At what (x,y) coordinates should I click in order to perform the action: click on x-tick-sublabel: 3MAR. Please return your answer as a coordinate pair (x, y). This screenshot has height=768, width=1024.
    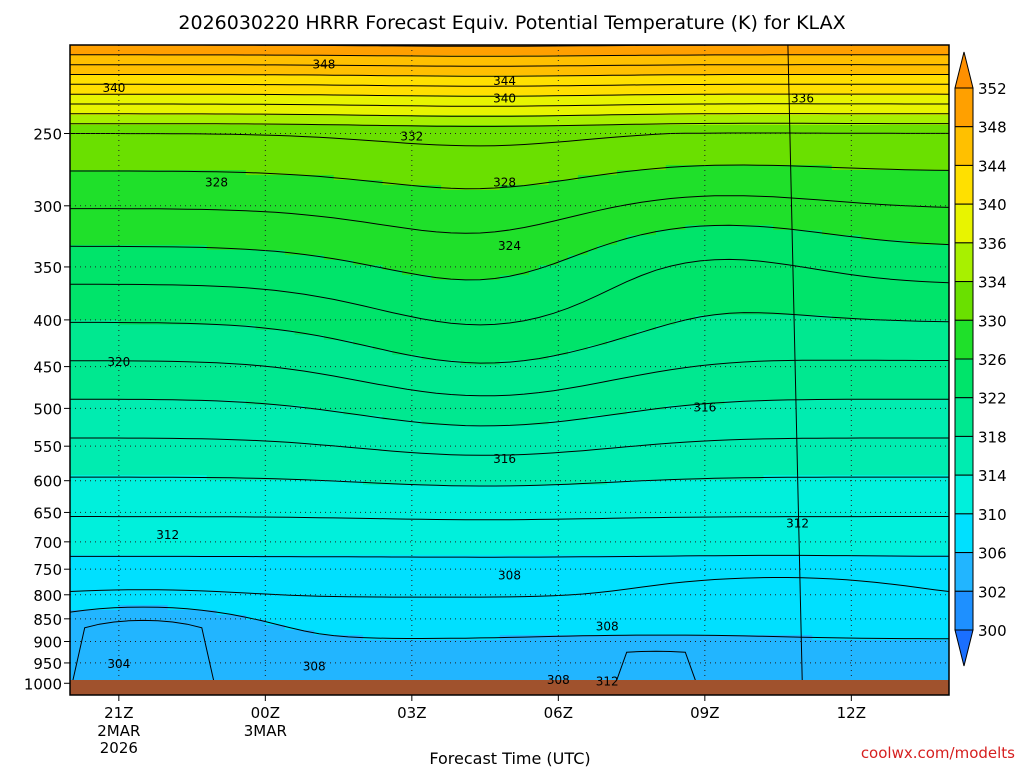
    Looking at the image, I should click on (265, 731).